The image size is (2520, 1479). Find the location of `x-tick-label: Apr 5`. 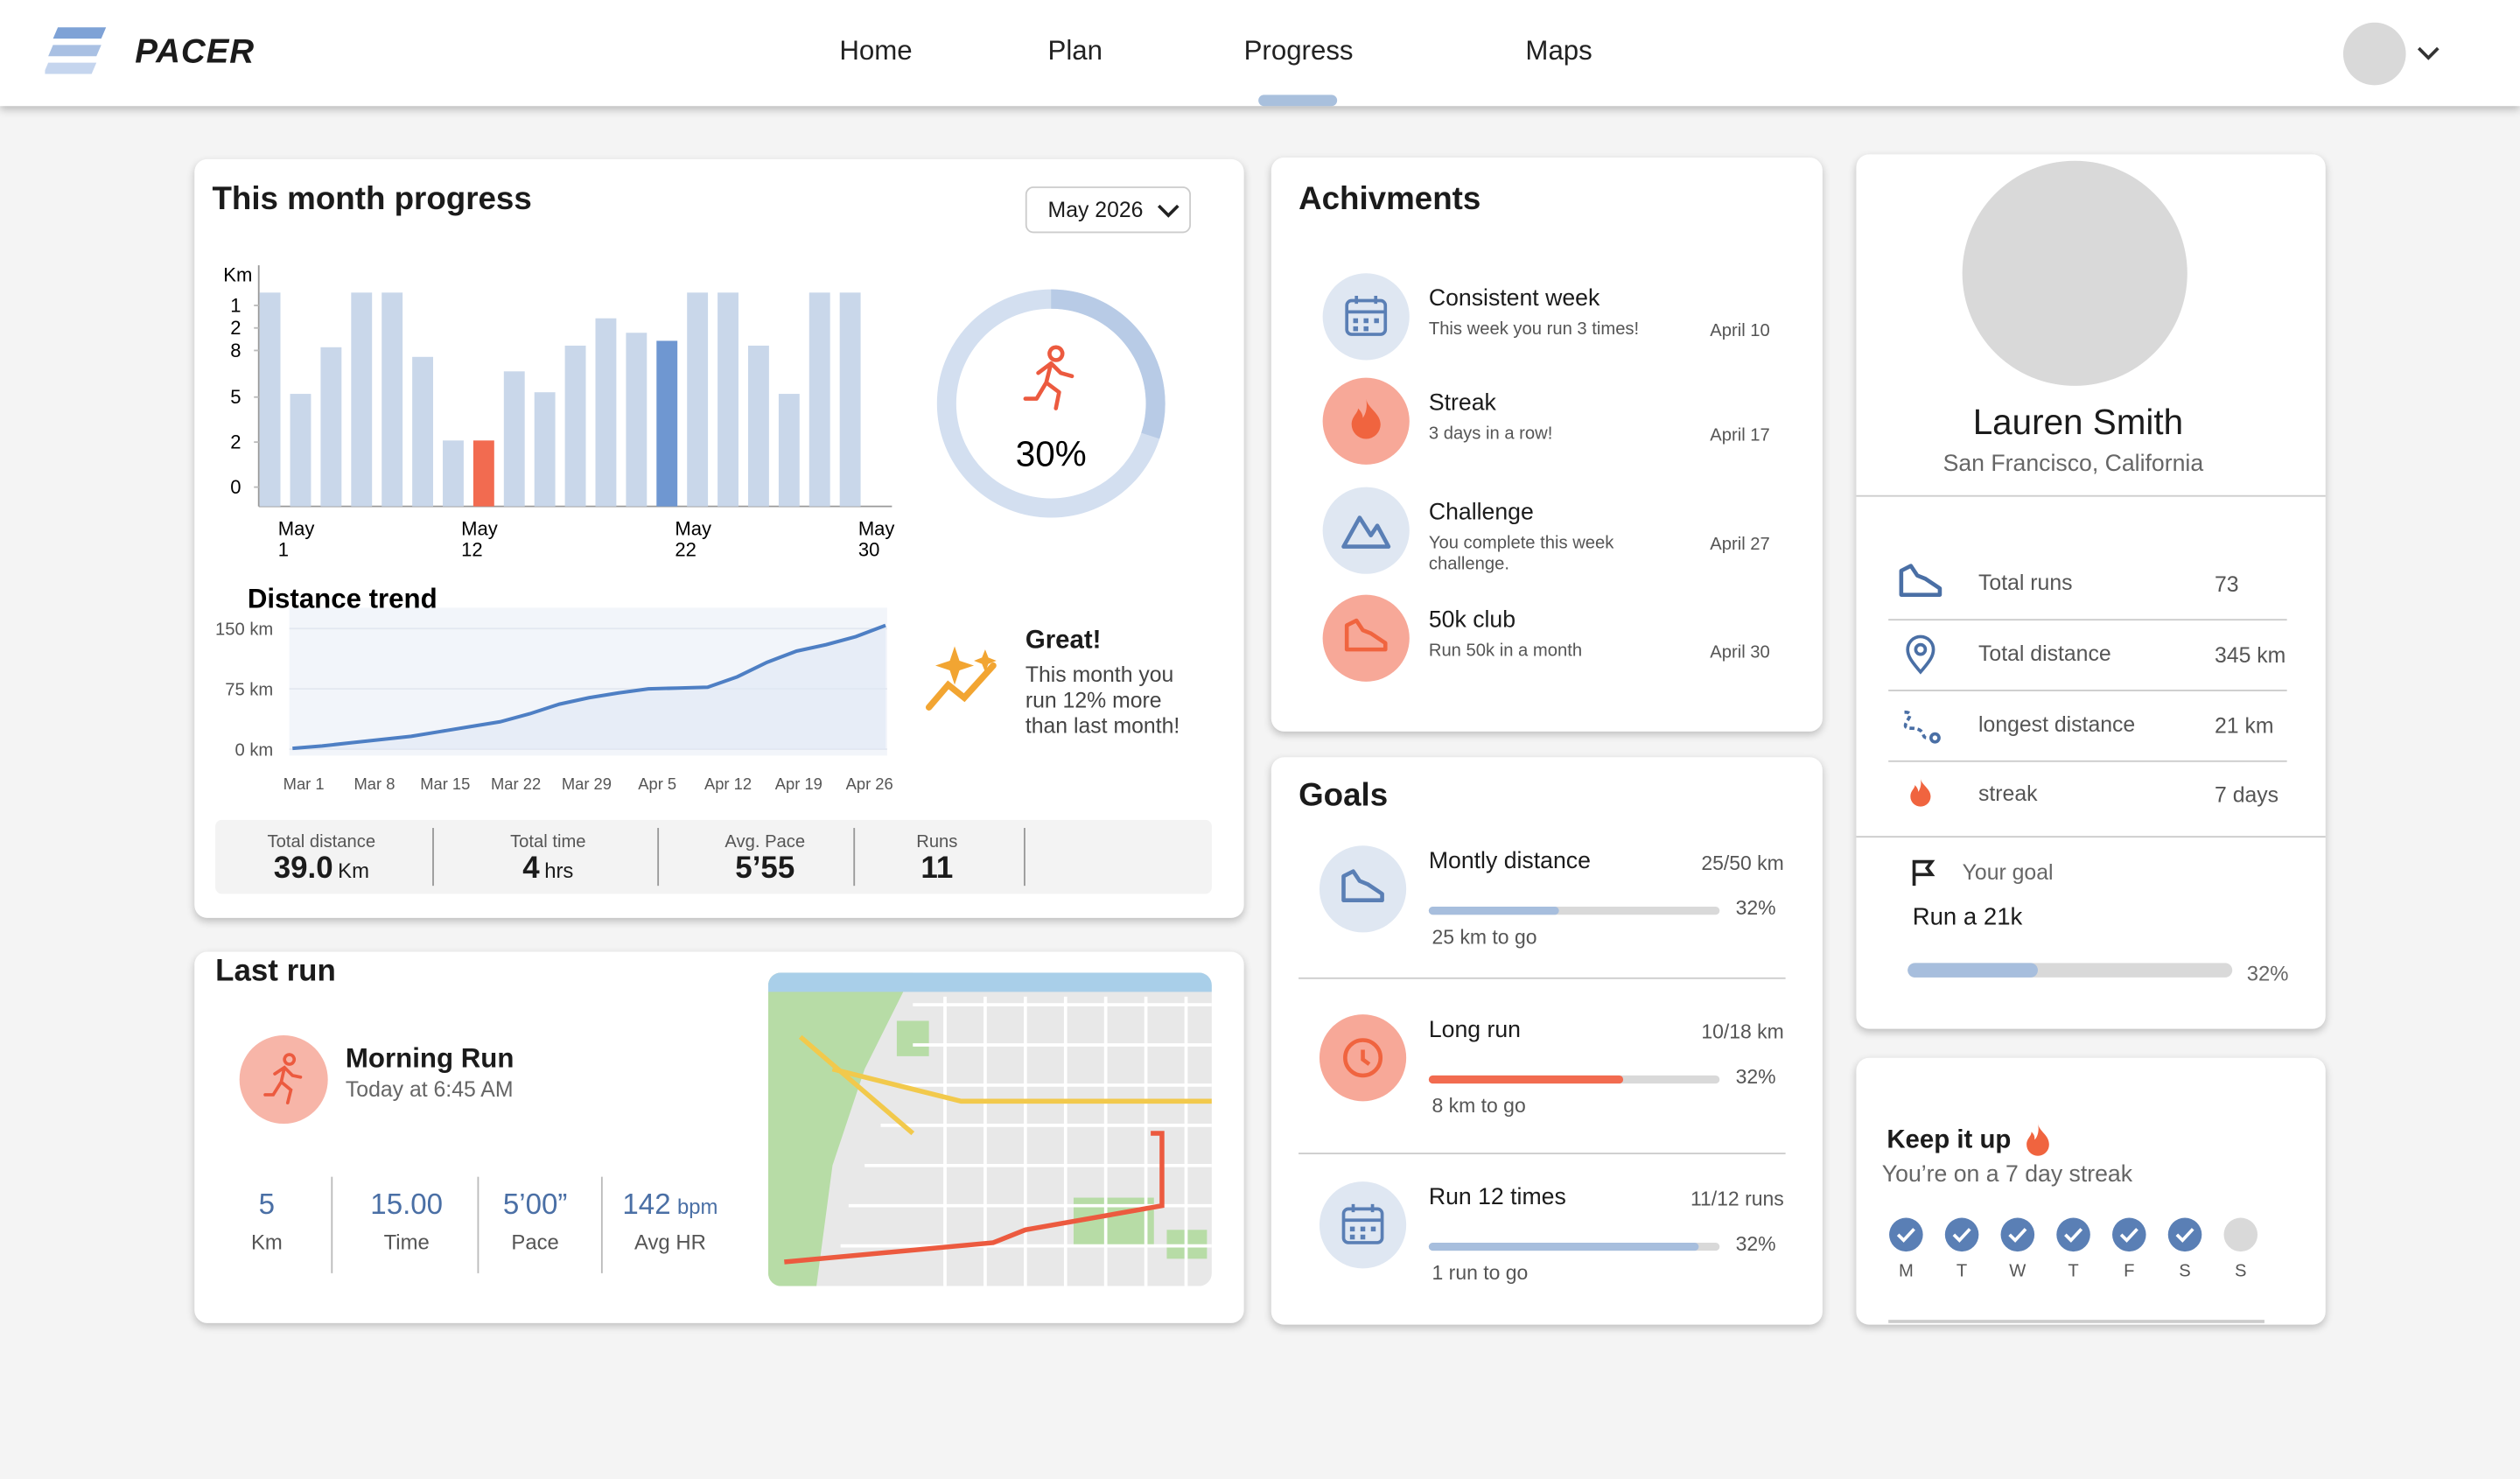

x-tick-label: Apr 5 is located at coordinates (657, 784).